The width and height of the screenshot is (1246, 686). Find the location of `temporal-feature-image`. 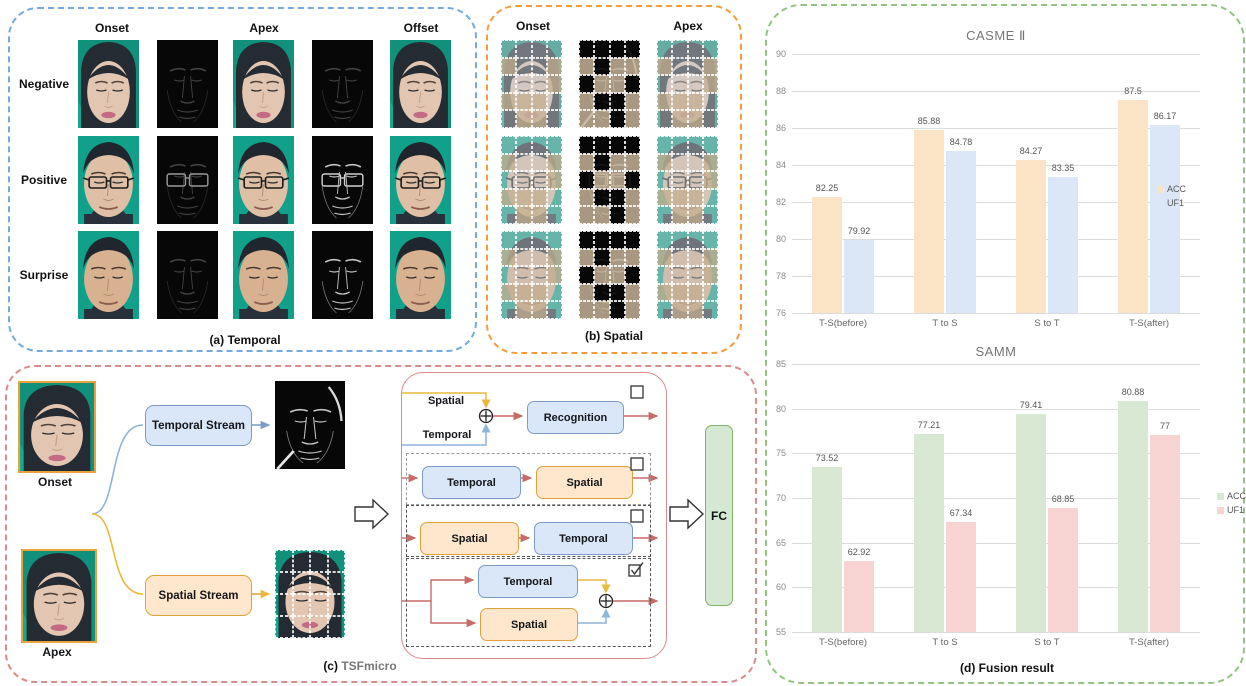

temporal-feature-image is located at coordinates (310, 425).